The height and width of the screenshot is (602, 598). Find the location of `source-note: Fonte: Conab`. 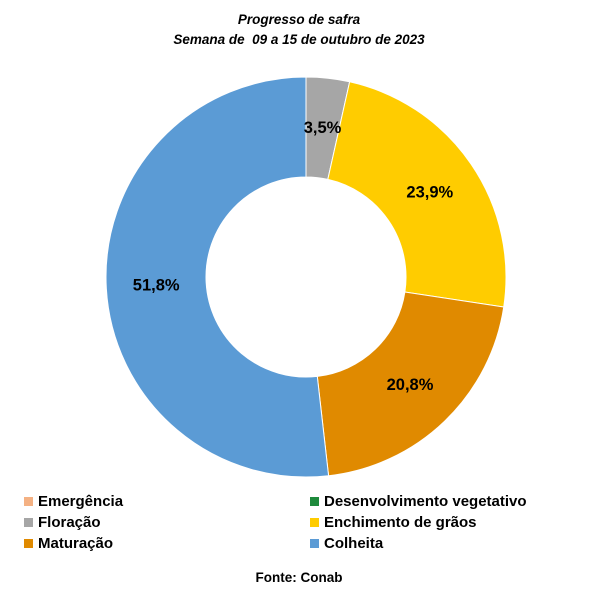

source-note: Fonte: Conab is located at coordinates (299, 577).